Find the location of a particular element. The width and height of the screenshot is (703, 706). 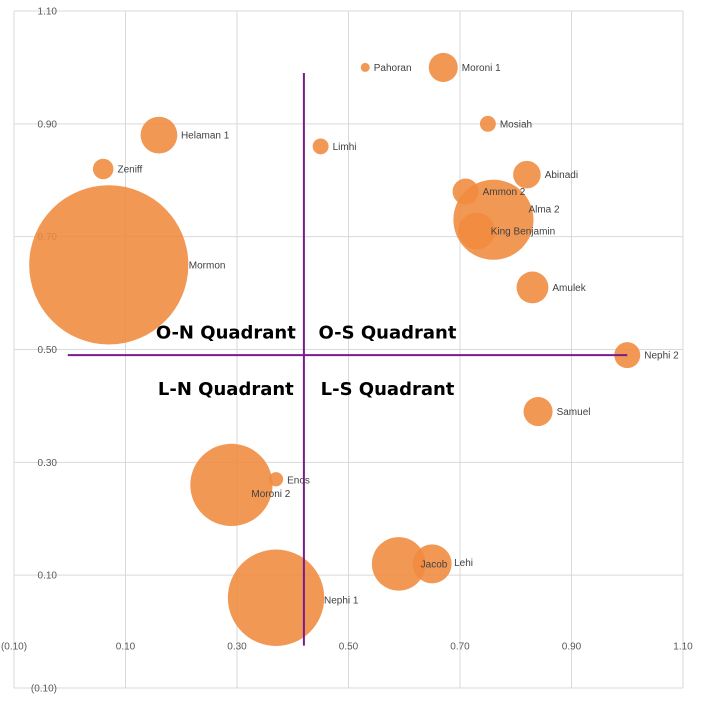

bubble-label: Amulek is located at coordinates (569, 288).